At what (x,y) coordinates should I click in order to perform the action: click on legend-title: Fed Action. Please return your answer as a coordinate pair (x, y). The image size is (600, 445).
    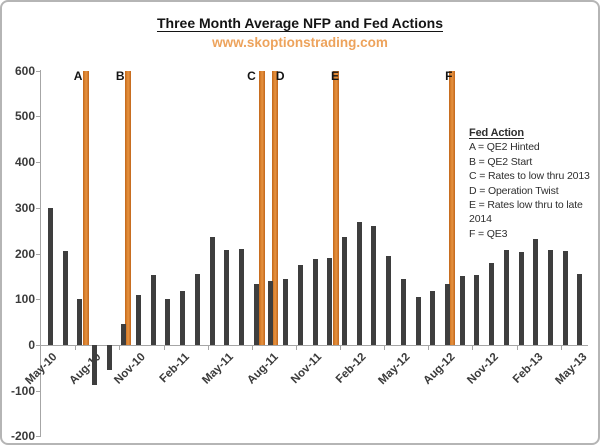
    Looking at the image, I should click on (496, 133).